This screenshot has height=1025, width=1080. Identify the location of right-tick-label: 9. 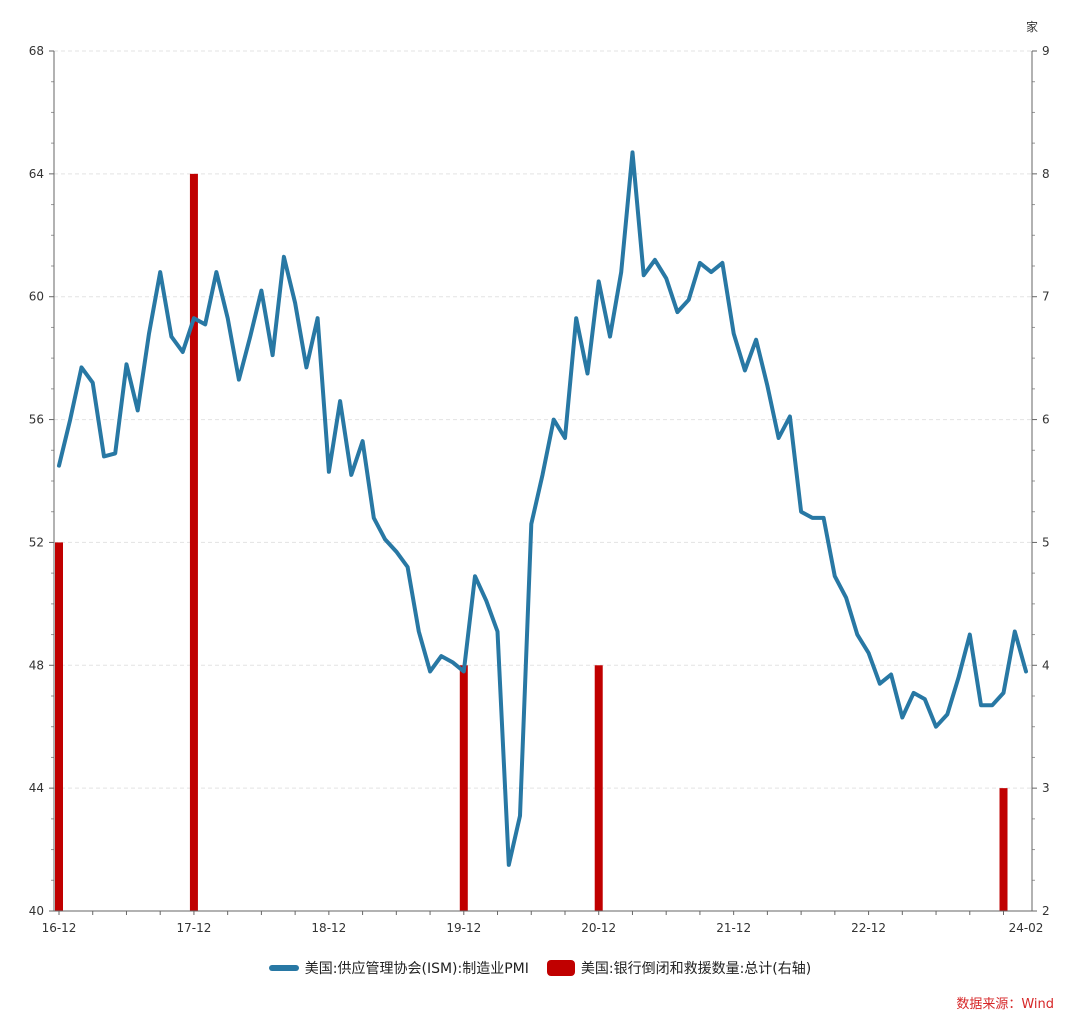
(1046, 51).